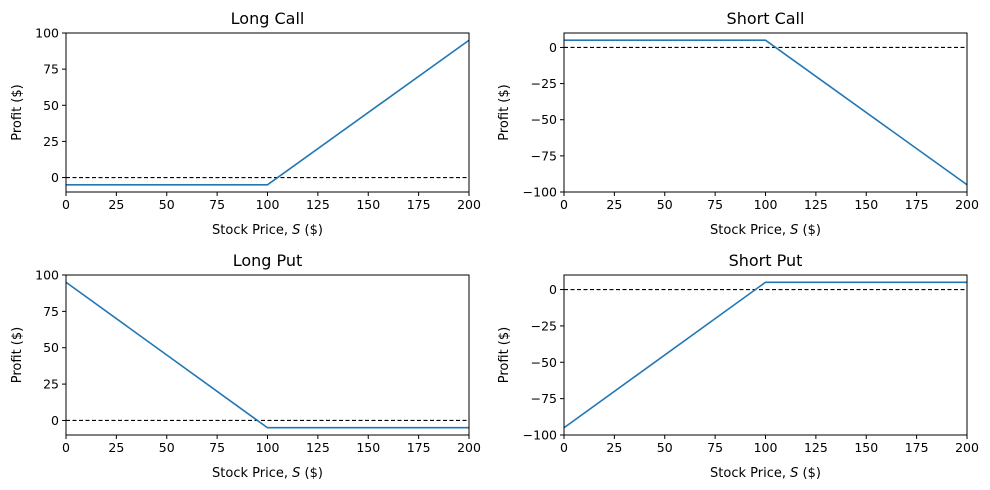 The height and width of the screenshot is (490, 990). Describe the element at coordinates (766, 18) in the screenshot. I see `chart-title: Short Call` at that location.